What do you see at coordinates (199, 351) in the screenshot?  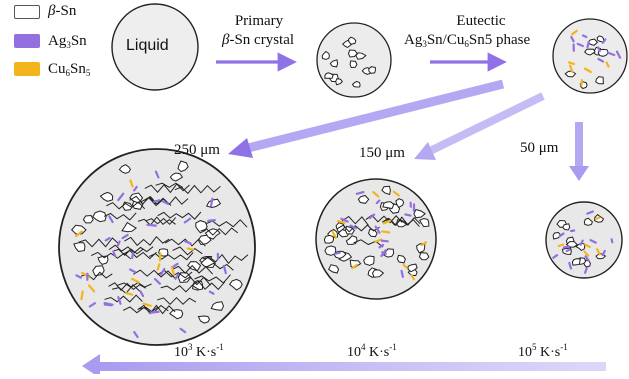 I see `cooling-rate-label-1e3: 103 K·s-1` at bounding box center [199, 351].